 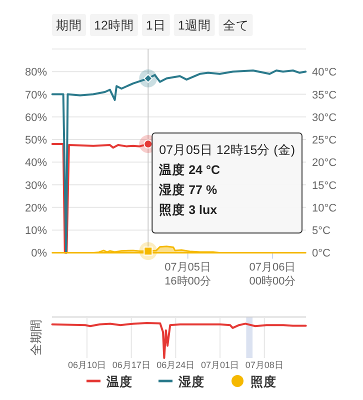 I want to click on annotation: 温度 24 °C, so click(x=189, y=169).